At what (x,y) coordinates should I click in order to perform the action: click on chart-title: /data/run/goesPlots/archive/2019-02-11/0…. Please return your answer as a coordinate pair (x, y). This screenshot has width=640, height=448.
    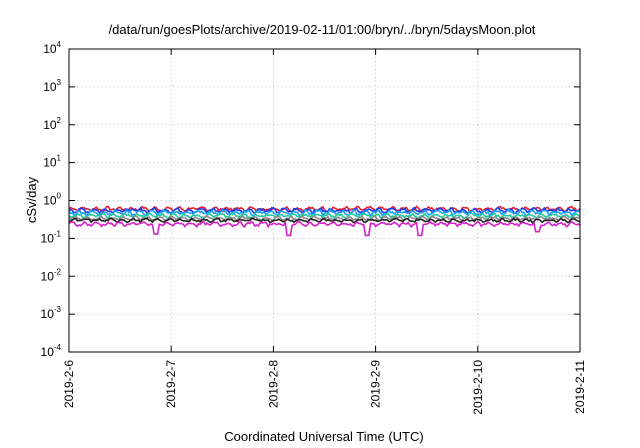
    Looking at the image, I should click on (322, 29).